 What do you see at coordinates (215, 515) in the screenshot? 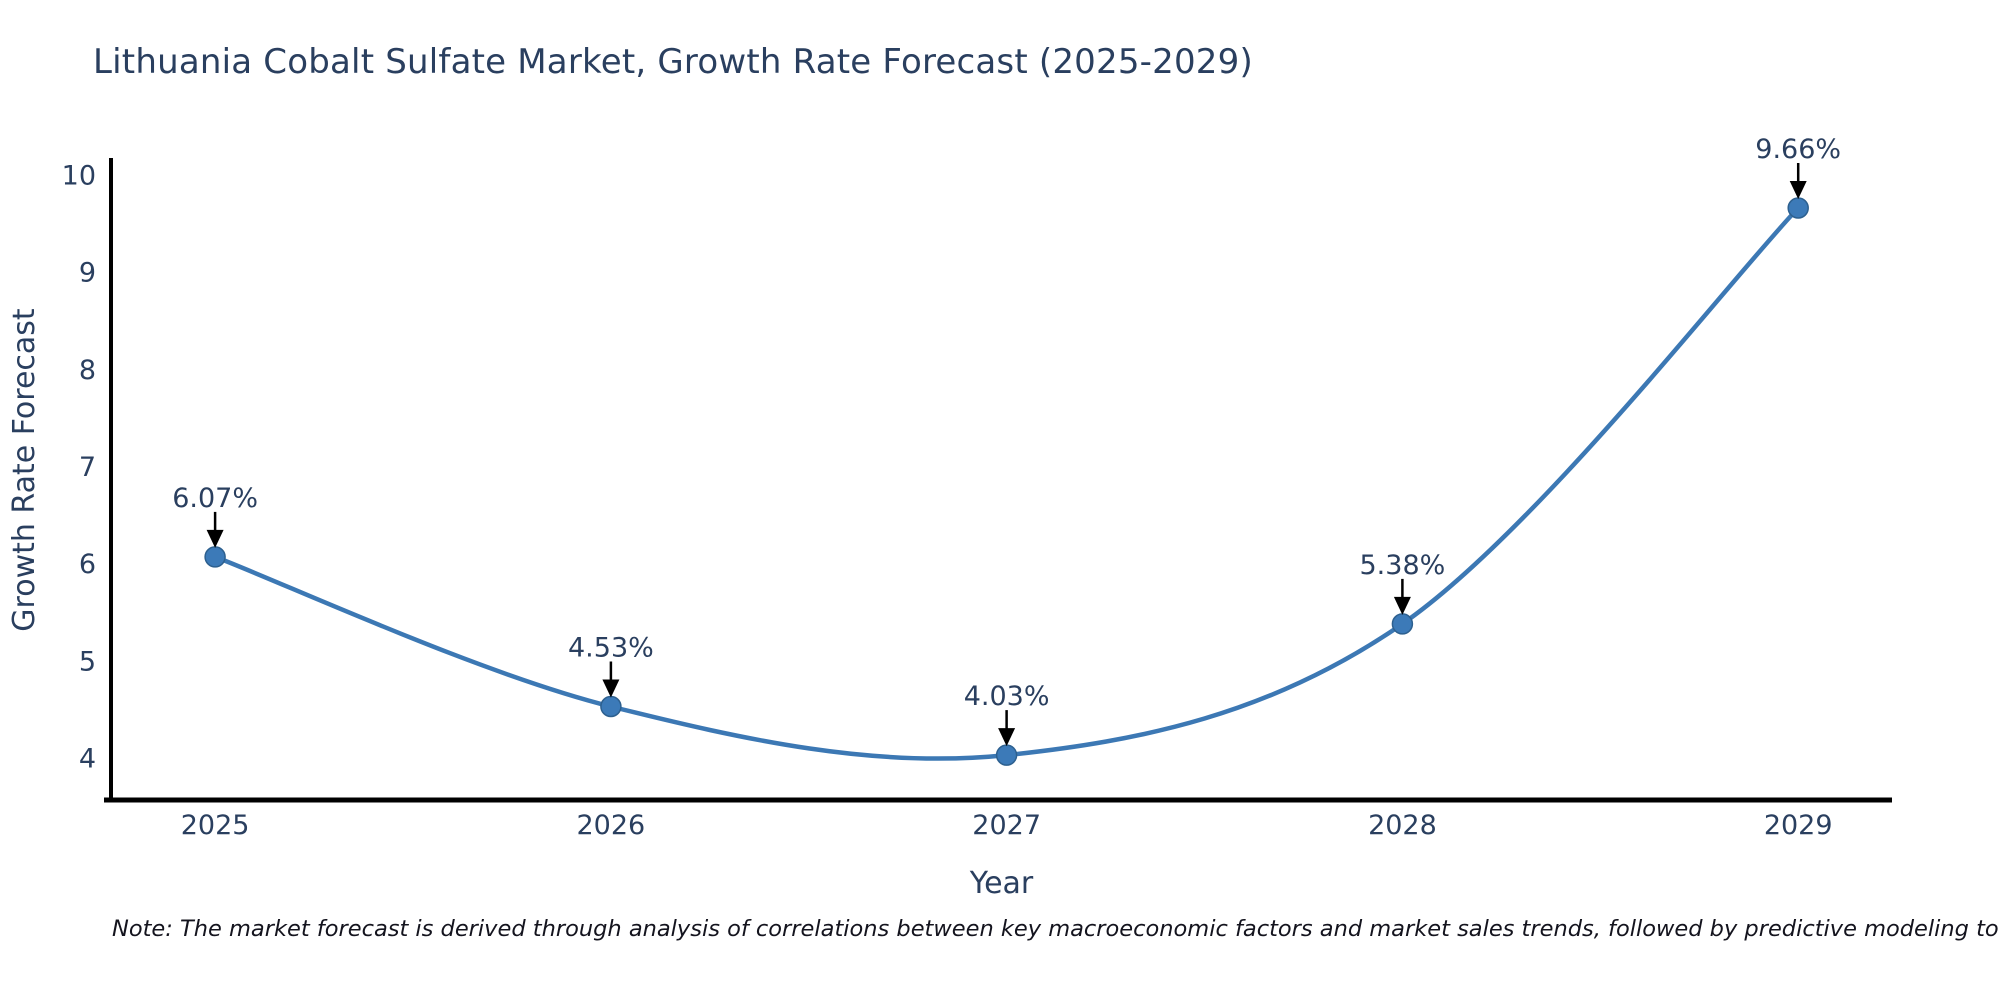
I see `point-annotation: 6.07%` at bounding box center [215, 515].